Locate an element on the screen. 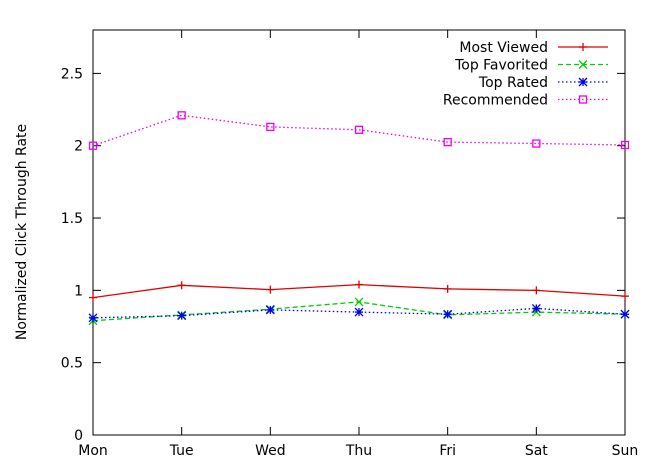 This screenshot has height=473, width=671. y-tick-label: 1 is located at coordinates (78, 291).